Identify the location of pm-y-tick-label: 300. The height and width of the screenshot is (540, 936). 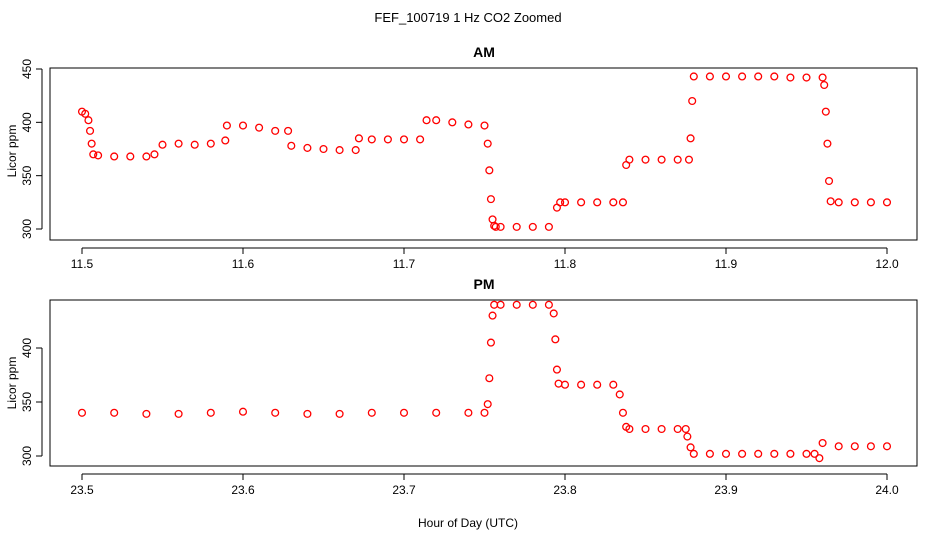
(27, 456).